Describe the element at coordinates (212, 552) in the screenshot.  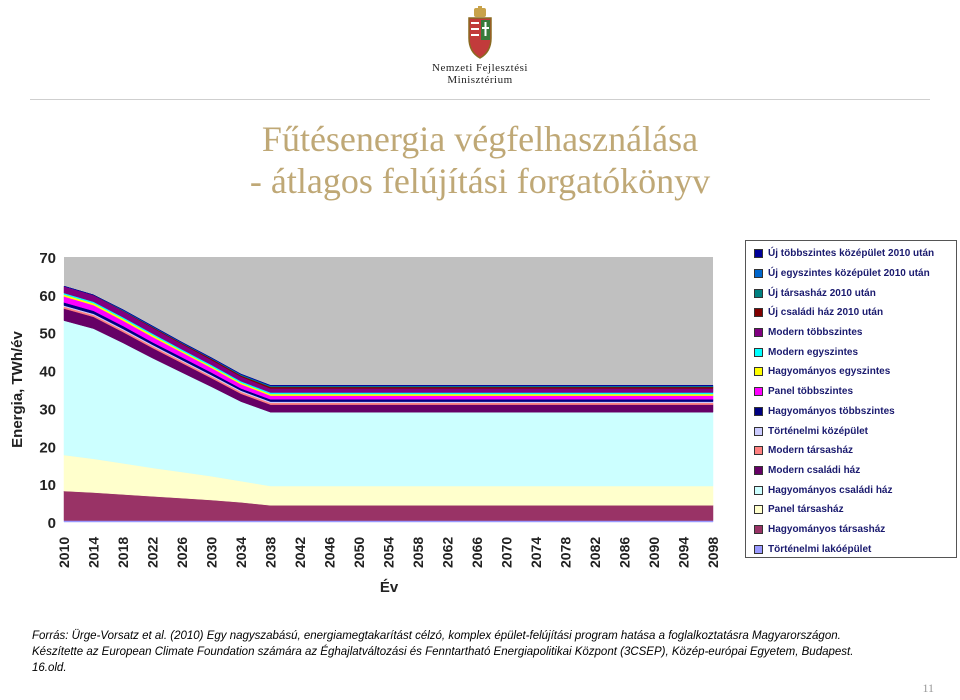
I see `x-tick-label: 2030` at that location.